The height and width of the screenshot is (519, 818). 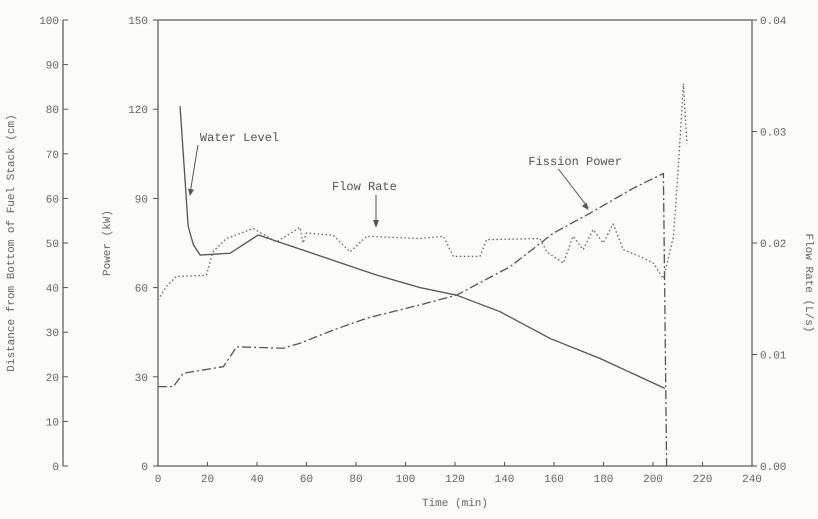 What do you see at coordinates (52, 66) in the screenshot?
I see `y3-tick-label: 90` at bounding box center [52, 66].